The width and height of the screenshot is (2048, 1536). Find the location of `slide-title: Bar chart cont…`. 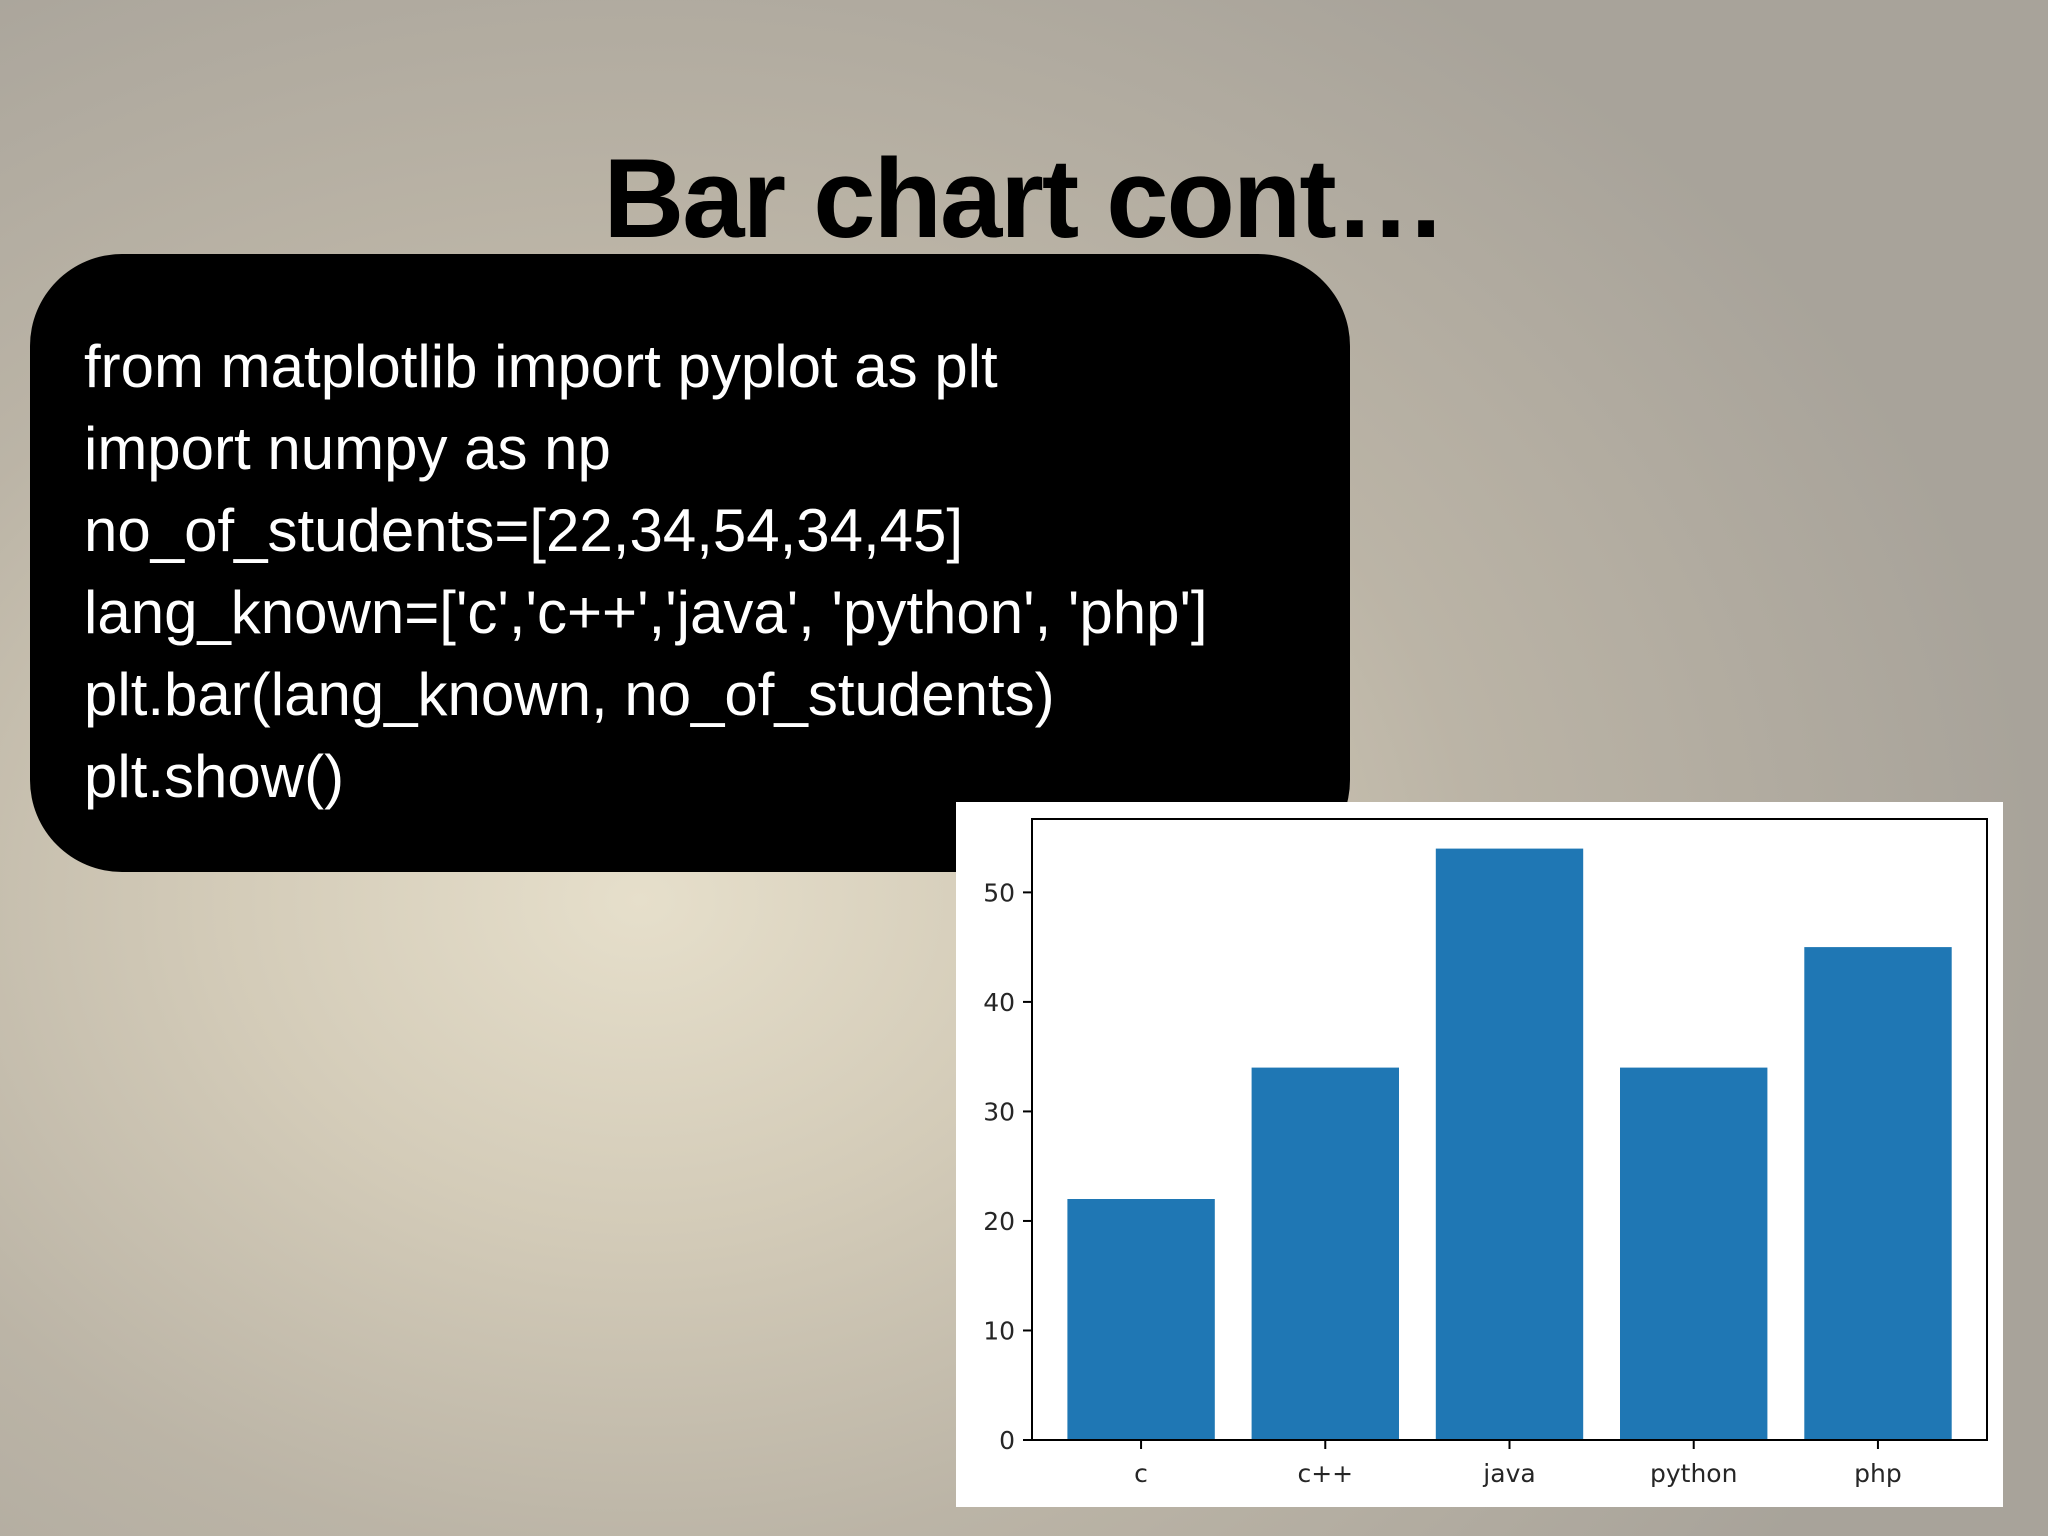

slide-title: Bar chart cont… is located at coordinates (1024, 198).